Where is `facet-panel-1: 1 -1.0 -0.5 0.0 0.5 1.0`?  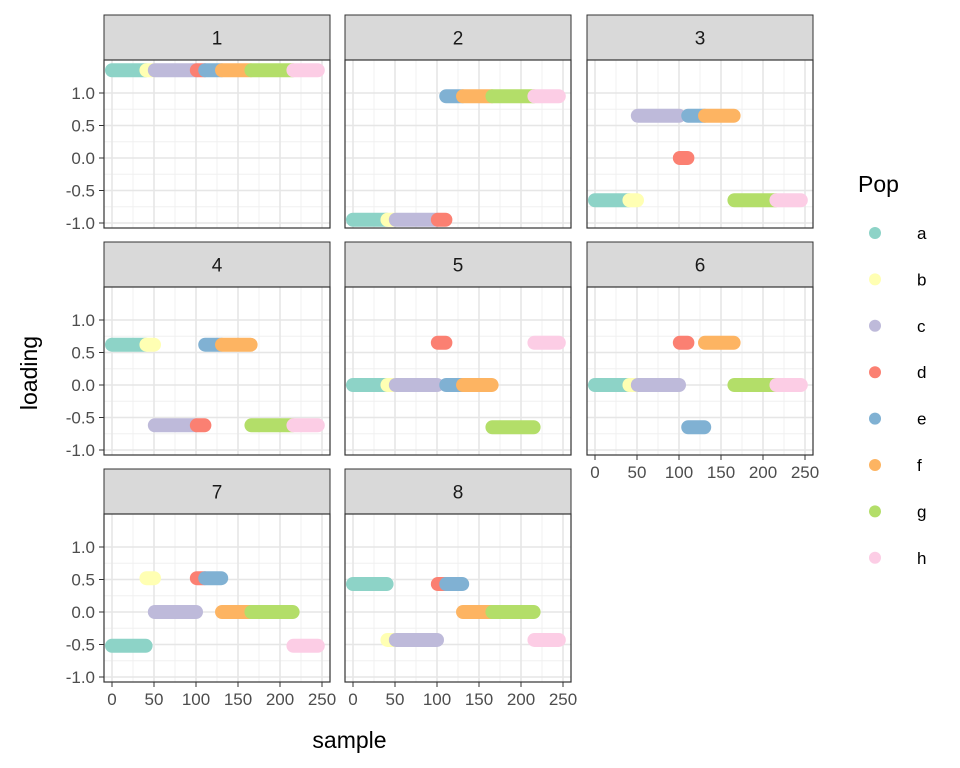
facet-panel-1: 1 -1.0 -0.5 0.0 0.5 1.0 is located at coordinates (198, 123).